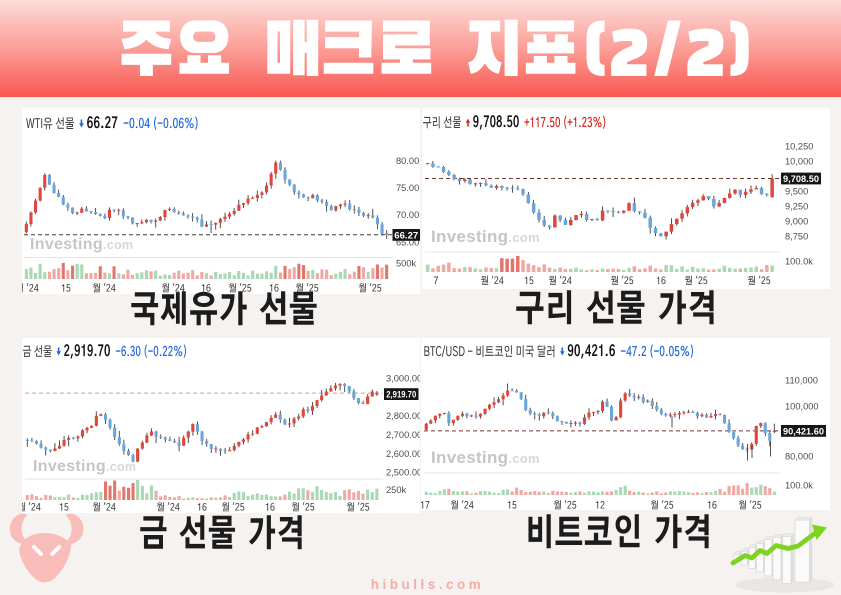 The width and height of the screenshot is (841, 595). Describe the element at coordinates (796, 192) in the screenshot. I see `svg-text: 9,500` at that location.